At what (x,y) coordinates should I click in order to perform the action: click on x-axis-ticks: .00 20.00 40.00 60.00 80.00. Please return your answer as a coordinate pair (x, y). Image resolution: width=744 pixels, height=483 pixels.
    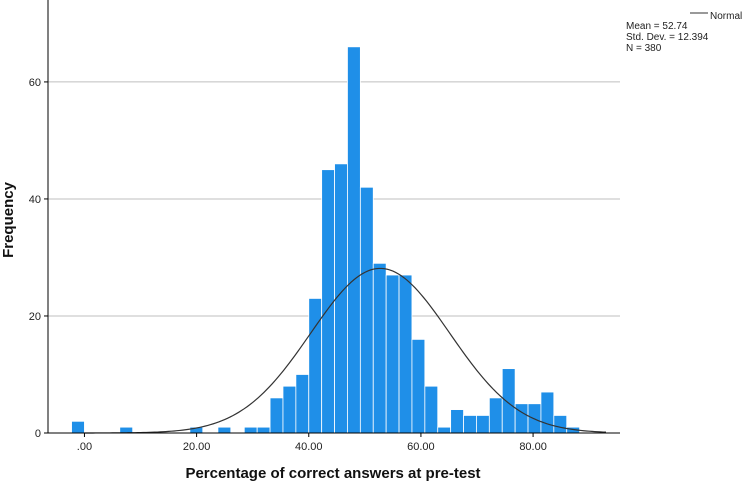
    Looking at the image, I should click on (312, 443).